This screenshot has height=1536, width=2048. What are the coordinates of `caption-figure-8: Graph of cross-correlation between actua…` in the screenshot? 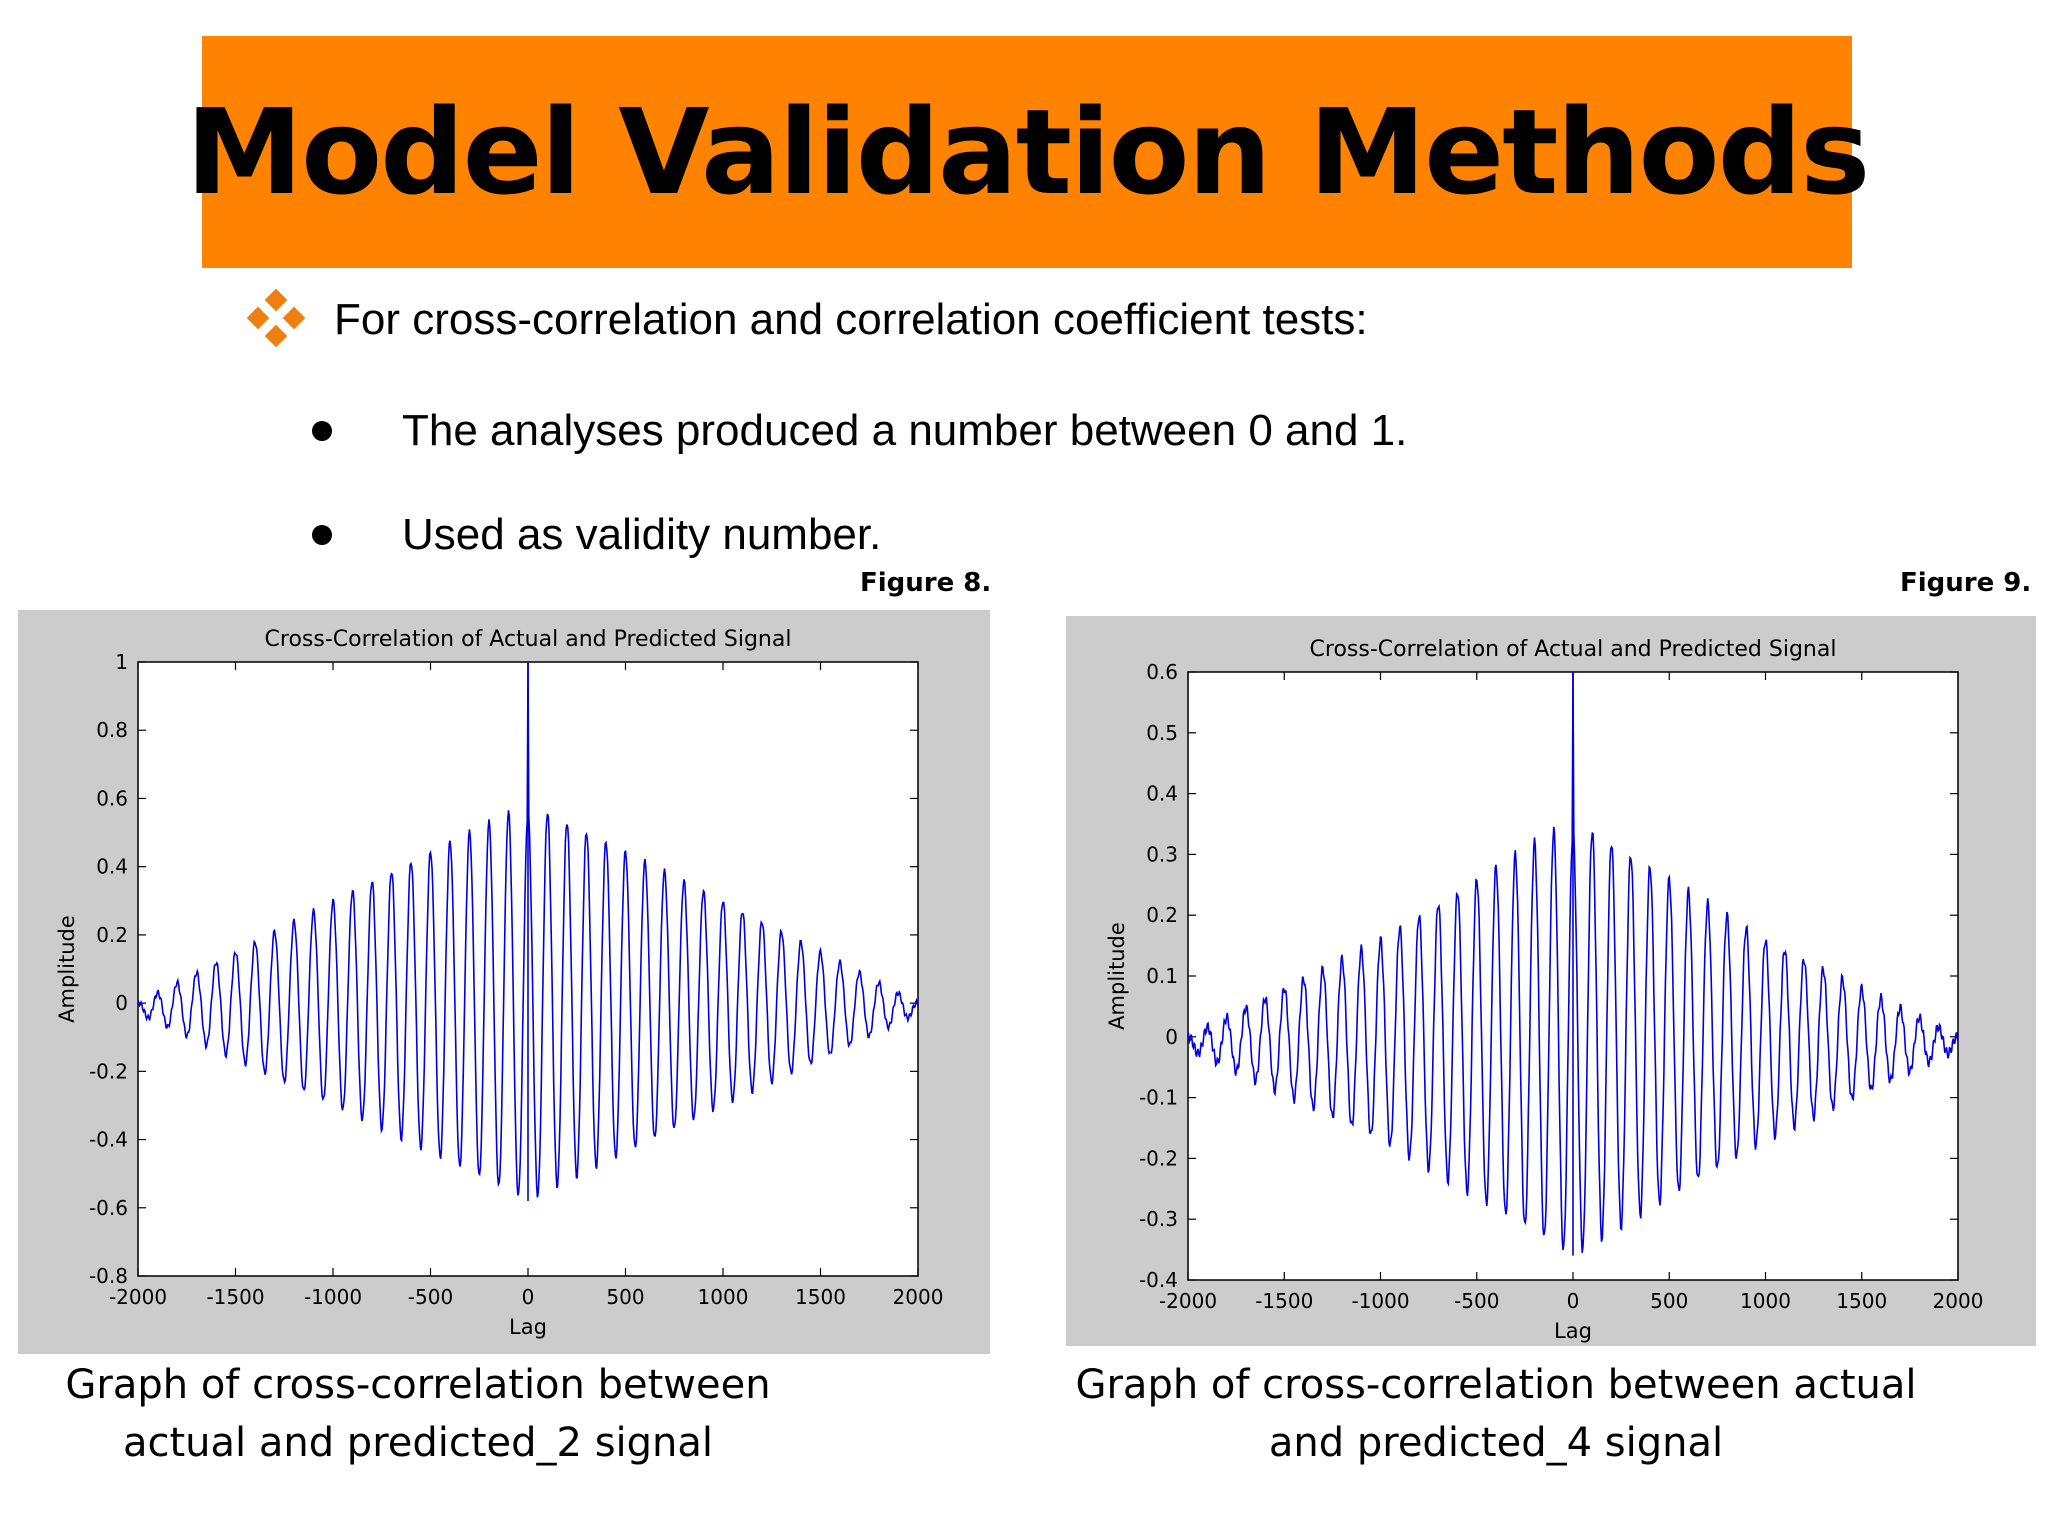 It's located at (418, 1414).